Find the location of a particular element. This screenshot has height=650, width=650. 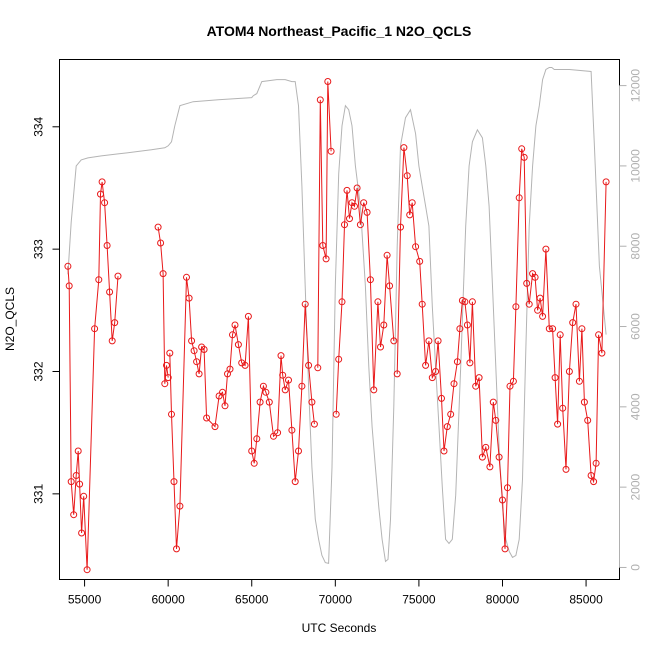

y-tick-label-right: 8000 is located at coordinates (636, 246).